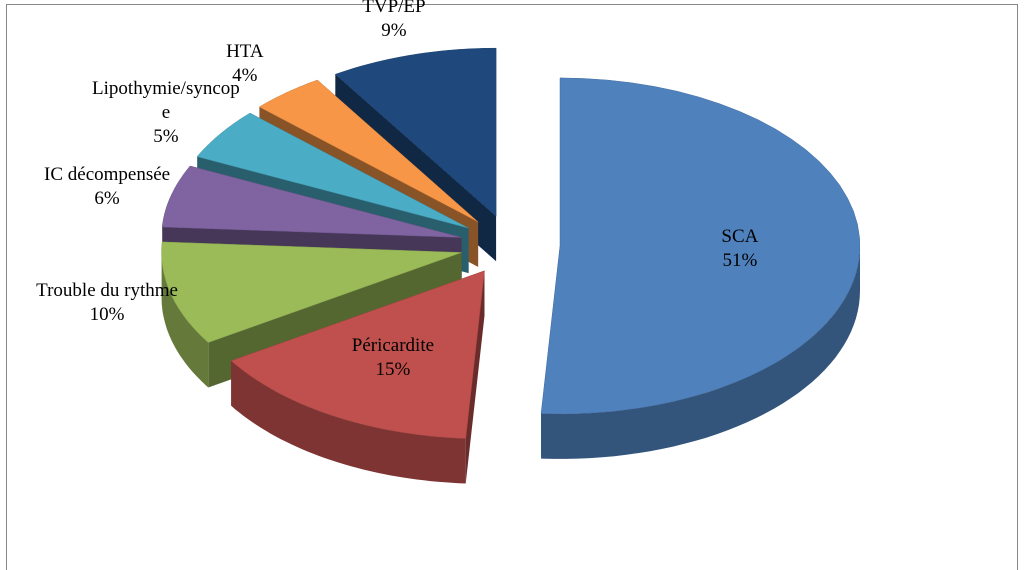 The image size is (1024, 570). I want to click on slice-value: 10%, so click(107, 315).